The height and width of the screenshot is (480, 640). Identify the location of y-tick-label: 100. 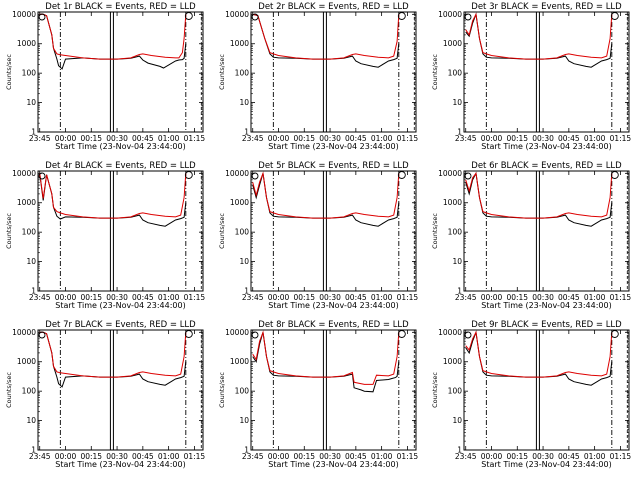
(455, 73).